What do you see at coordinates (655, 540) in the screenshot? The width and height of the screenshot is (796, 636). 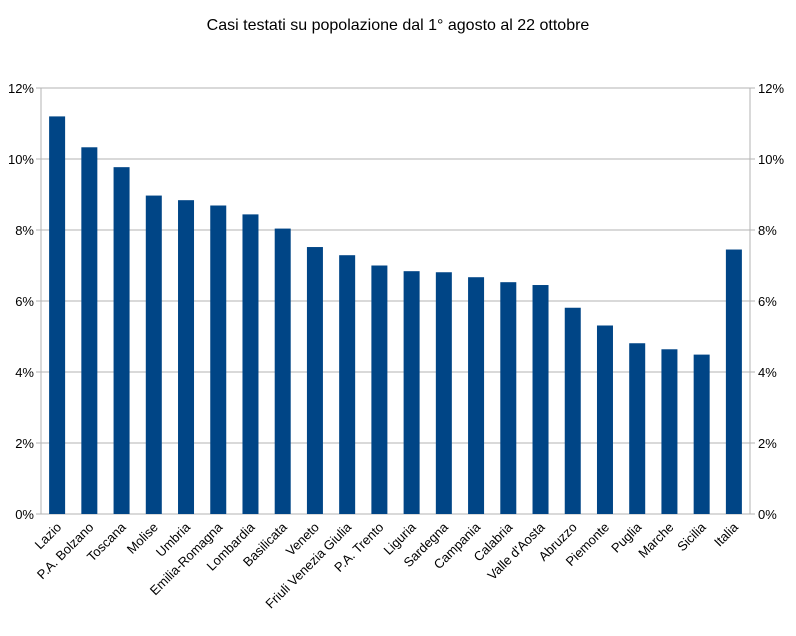 I see `x-tick-label: Marche` at bounding box center [655, 540].